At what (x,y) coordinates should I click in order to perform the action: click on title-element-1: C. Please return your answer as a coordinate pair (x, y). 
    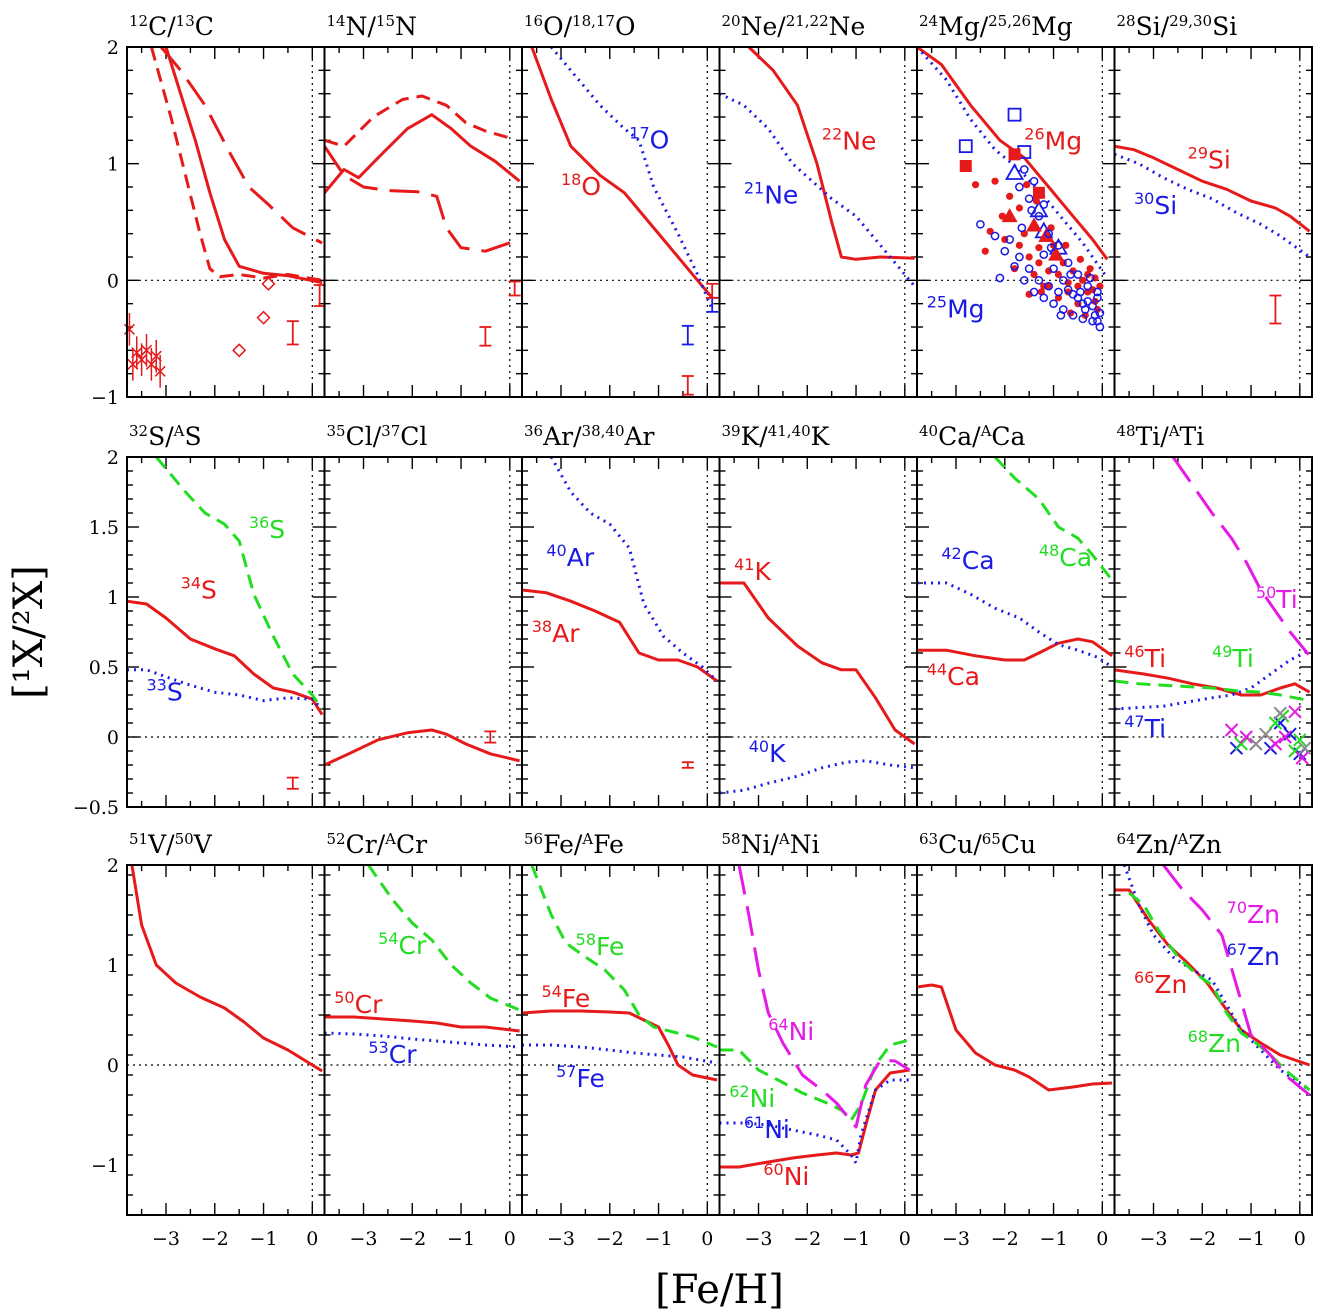
    Looking at the image, I should click on (157, 26).